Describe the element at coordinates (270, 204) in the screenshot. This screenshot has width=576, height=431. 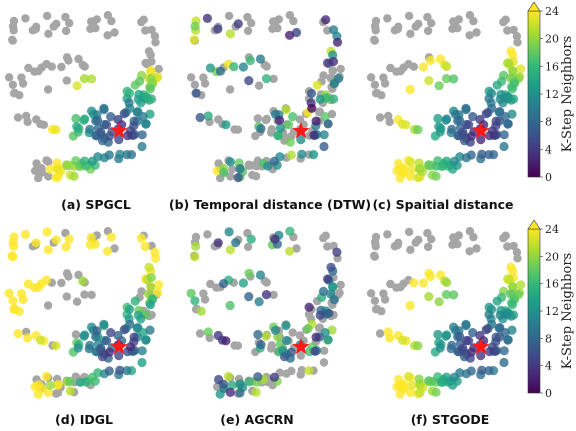
I see `caption-b: (b) Temporal distance (DTW)` at that location.